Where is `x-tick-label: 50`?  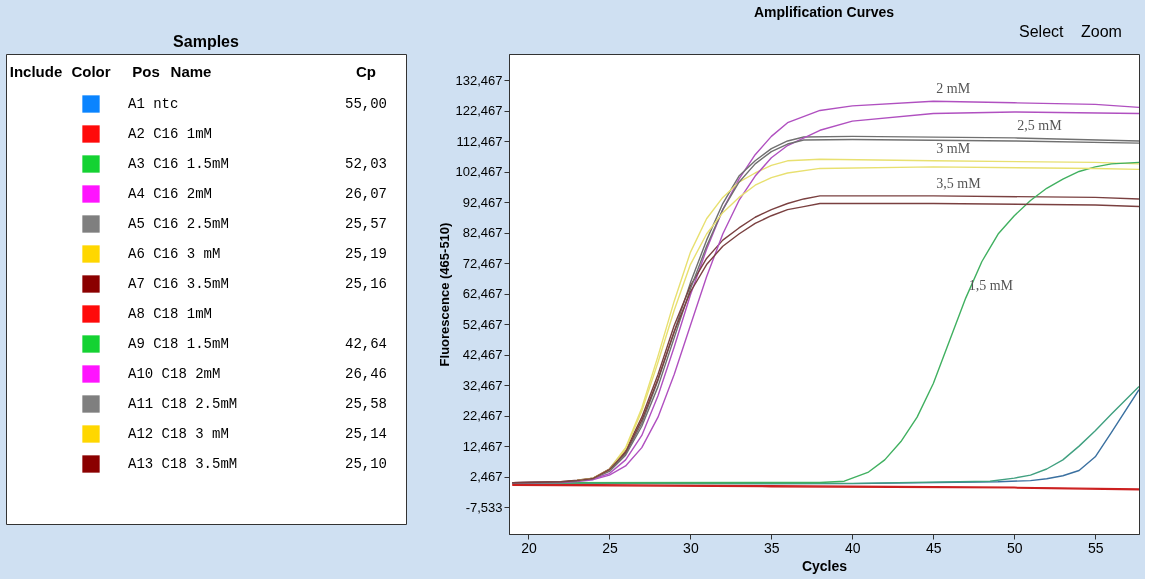 x-tick-label: 50 is located at coordinates (1015, 547).